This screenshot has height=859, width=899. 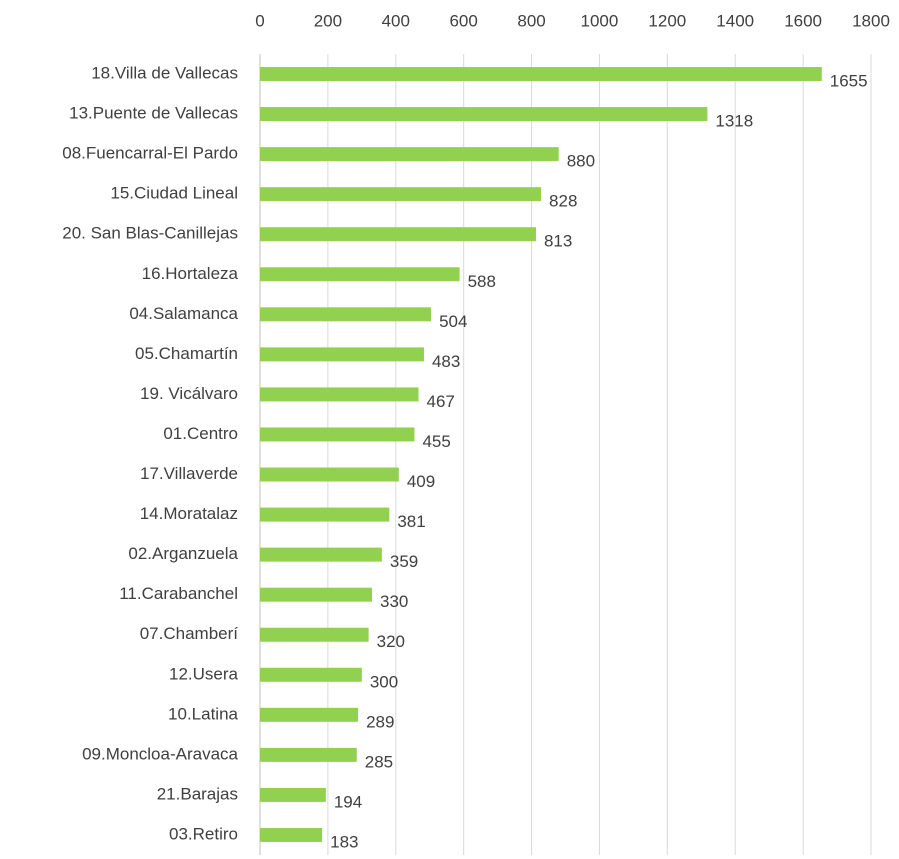 What do you see at coordinates (178, 593) in the screenshot?
I see `y-tick-label: 11.Carabanchel` at bounding box center [178, 593].